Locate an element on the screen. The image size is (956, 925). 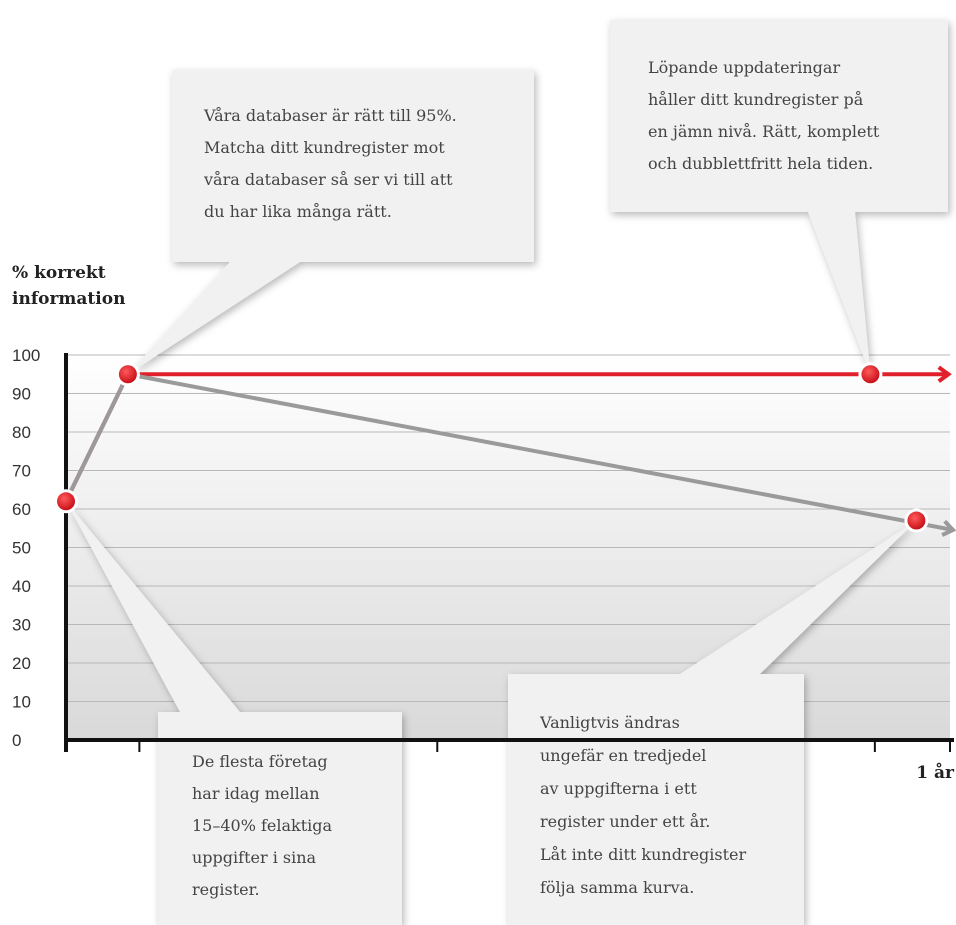
bubble-text-line: register. is located at coordinates (226, 889).